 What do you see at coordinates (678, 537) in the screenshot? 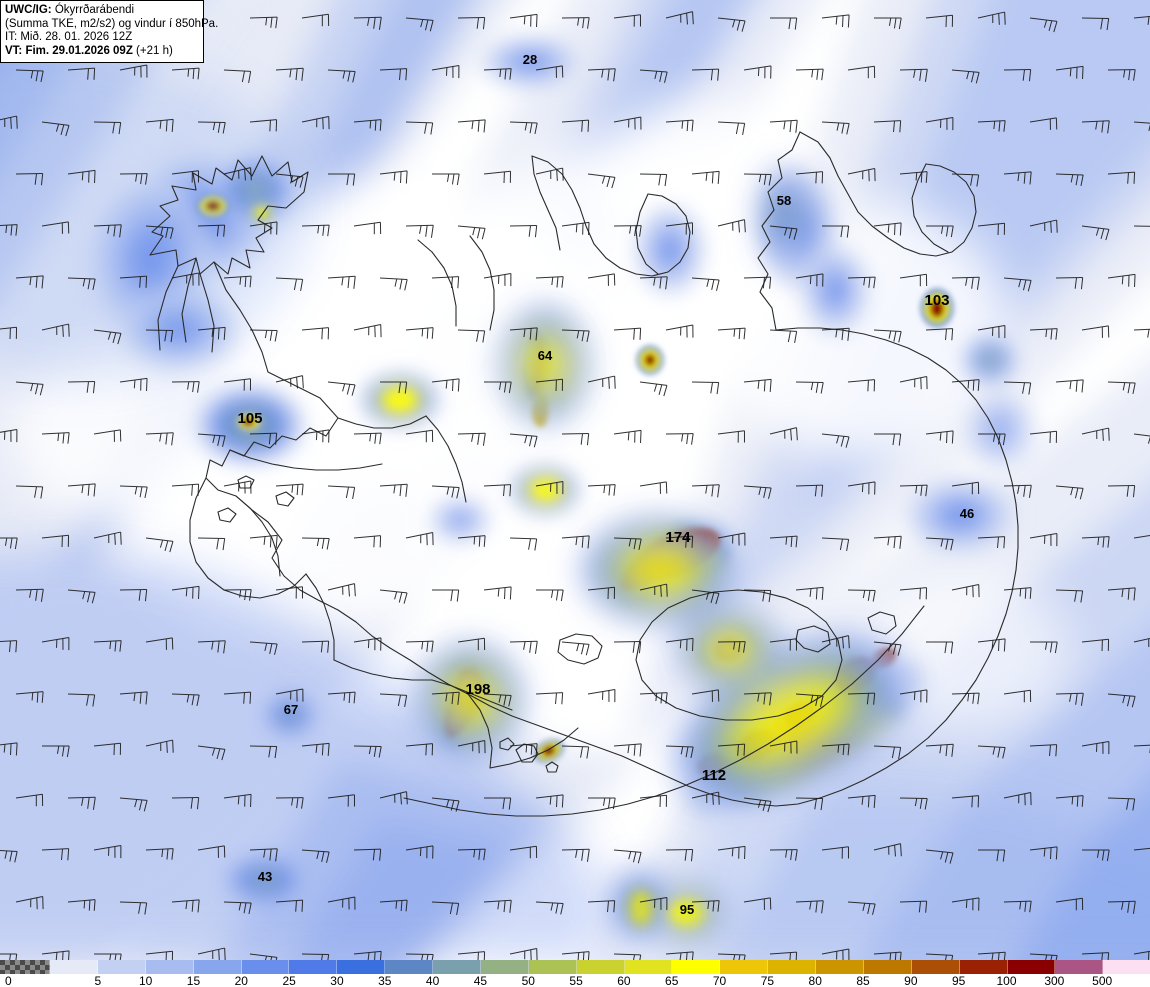
I see `tke-max-label: 174` at bounding box center [678, 537].